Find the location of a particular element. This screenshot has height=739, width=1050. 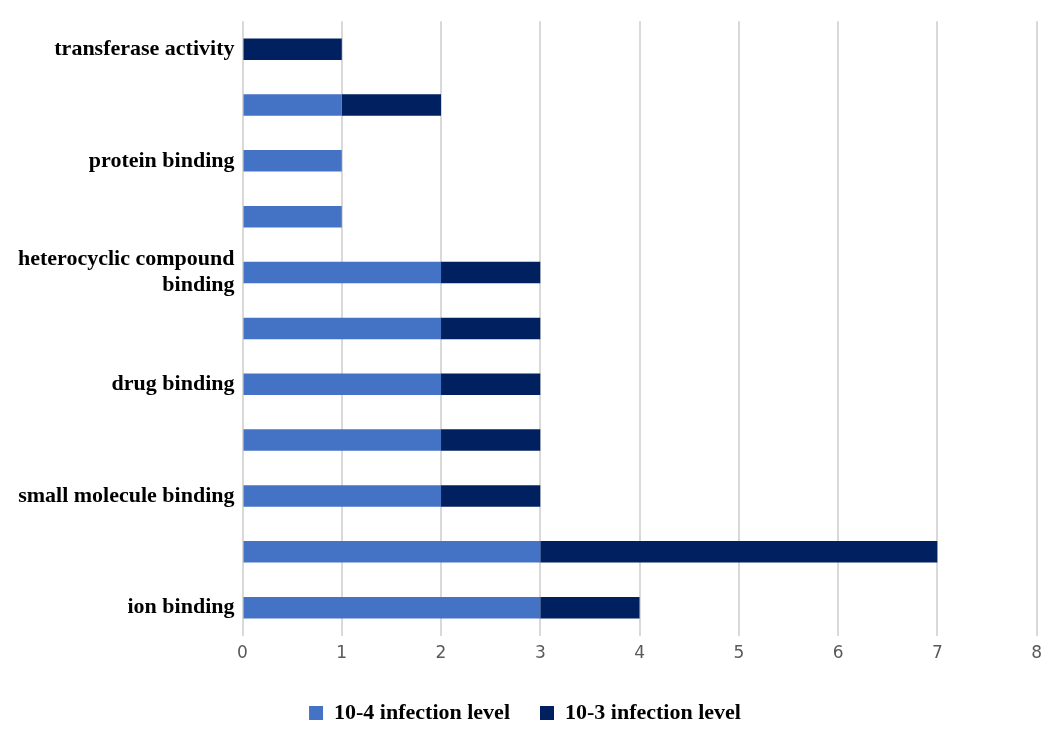

x-tick-label: 6 is located at coordinates (838, 652).